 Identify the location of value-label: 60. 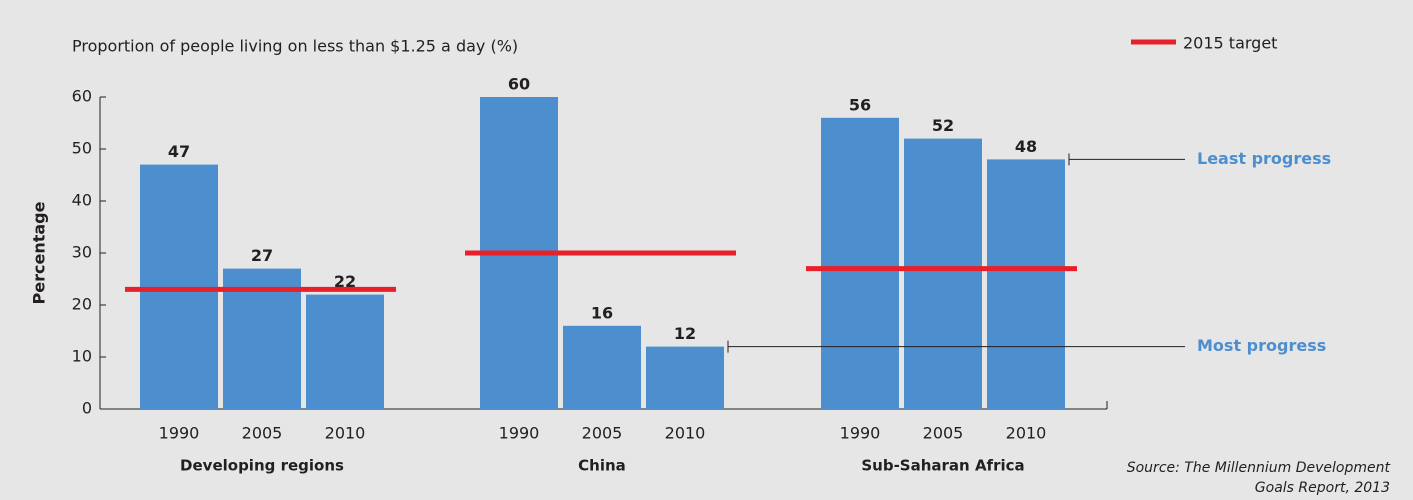
(519, 84).